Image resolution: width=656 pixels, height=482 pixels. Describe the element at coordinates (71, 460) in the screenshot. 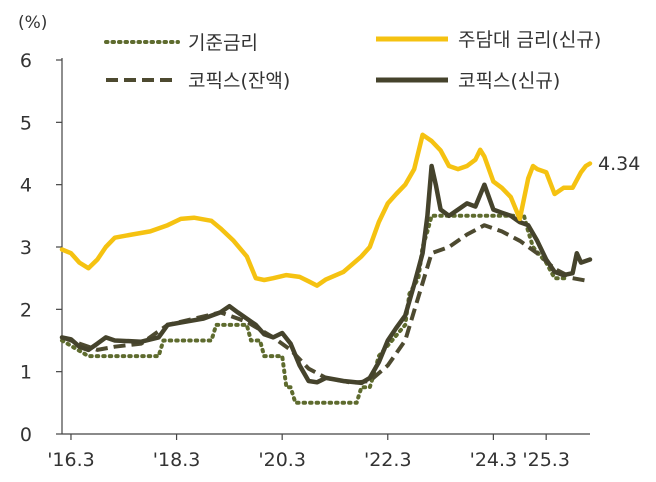

I see `x-tick-label: '16.3` at that location.